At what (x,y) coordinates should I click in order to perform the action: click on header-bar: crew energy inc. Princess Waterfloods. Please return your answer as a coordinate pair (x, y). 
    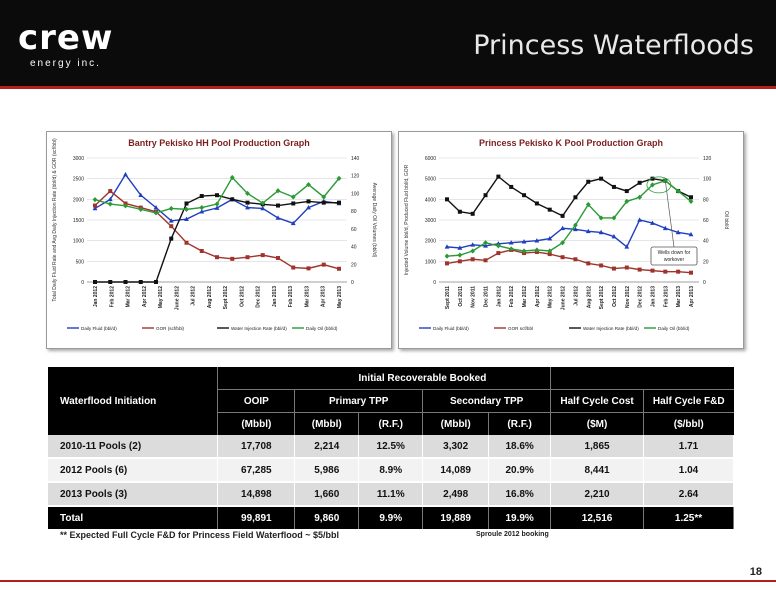
    Looking at the image, I should click on (388, 43).